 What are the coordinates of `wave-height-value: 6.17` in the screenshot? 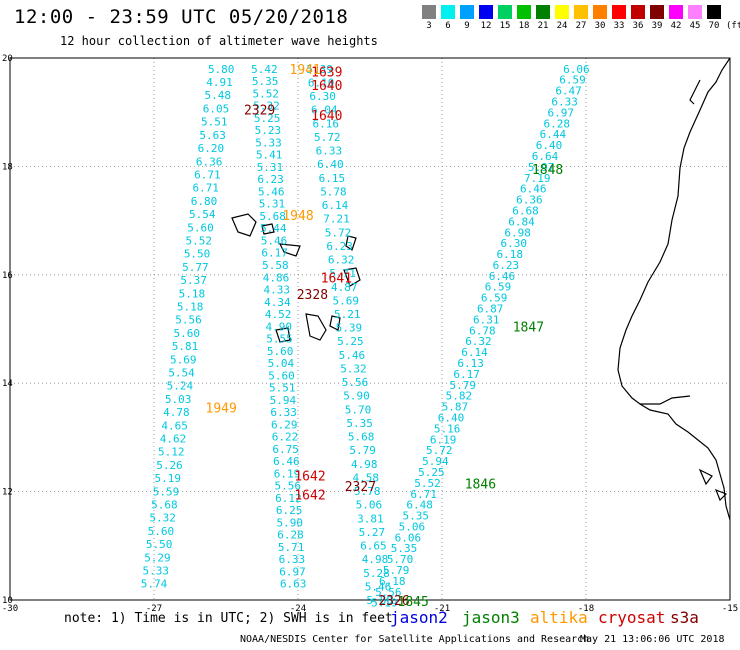 It's located at (466, 374).